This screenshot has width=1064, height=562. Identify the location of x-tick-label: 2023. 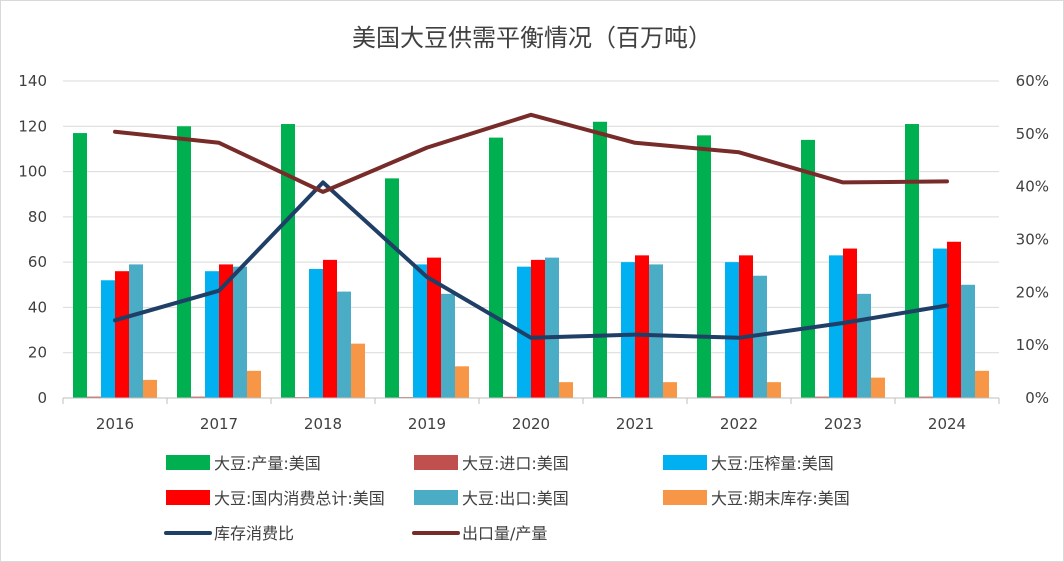
(843, 424).